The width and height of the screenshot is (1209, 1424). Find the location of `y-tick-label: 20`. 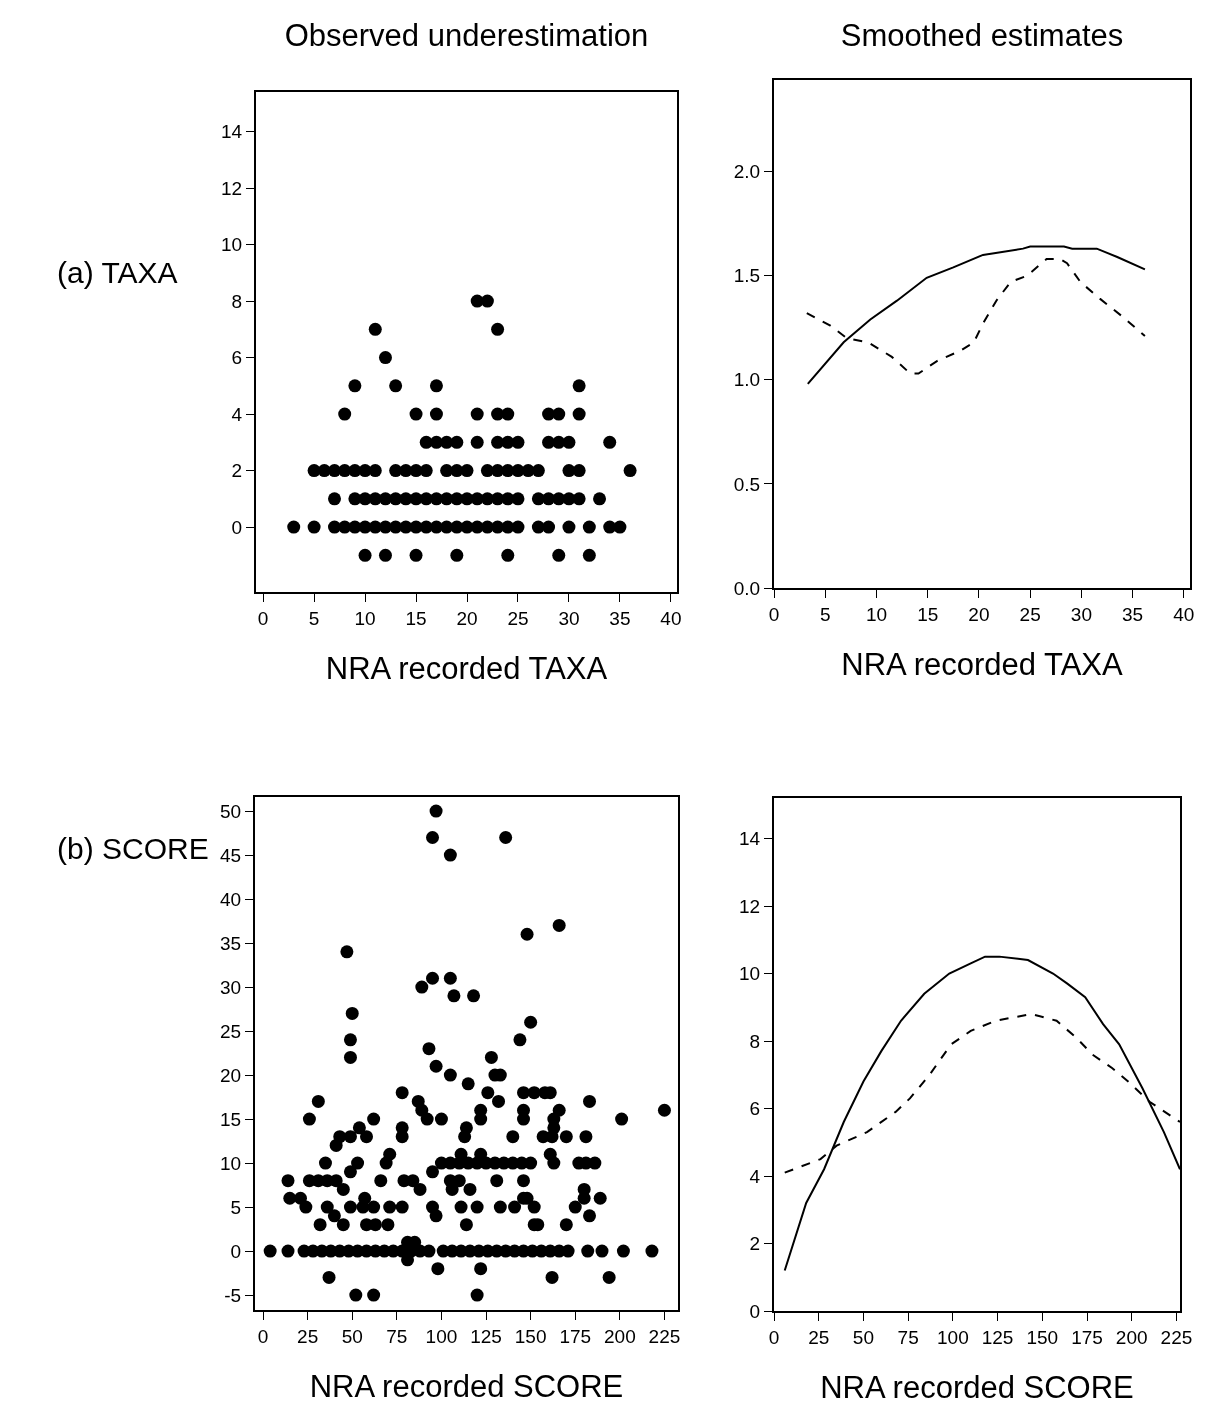

y-tick-label: 20 is located at coordinates (231, 1075).